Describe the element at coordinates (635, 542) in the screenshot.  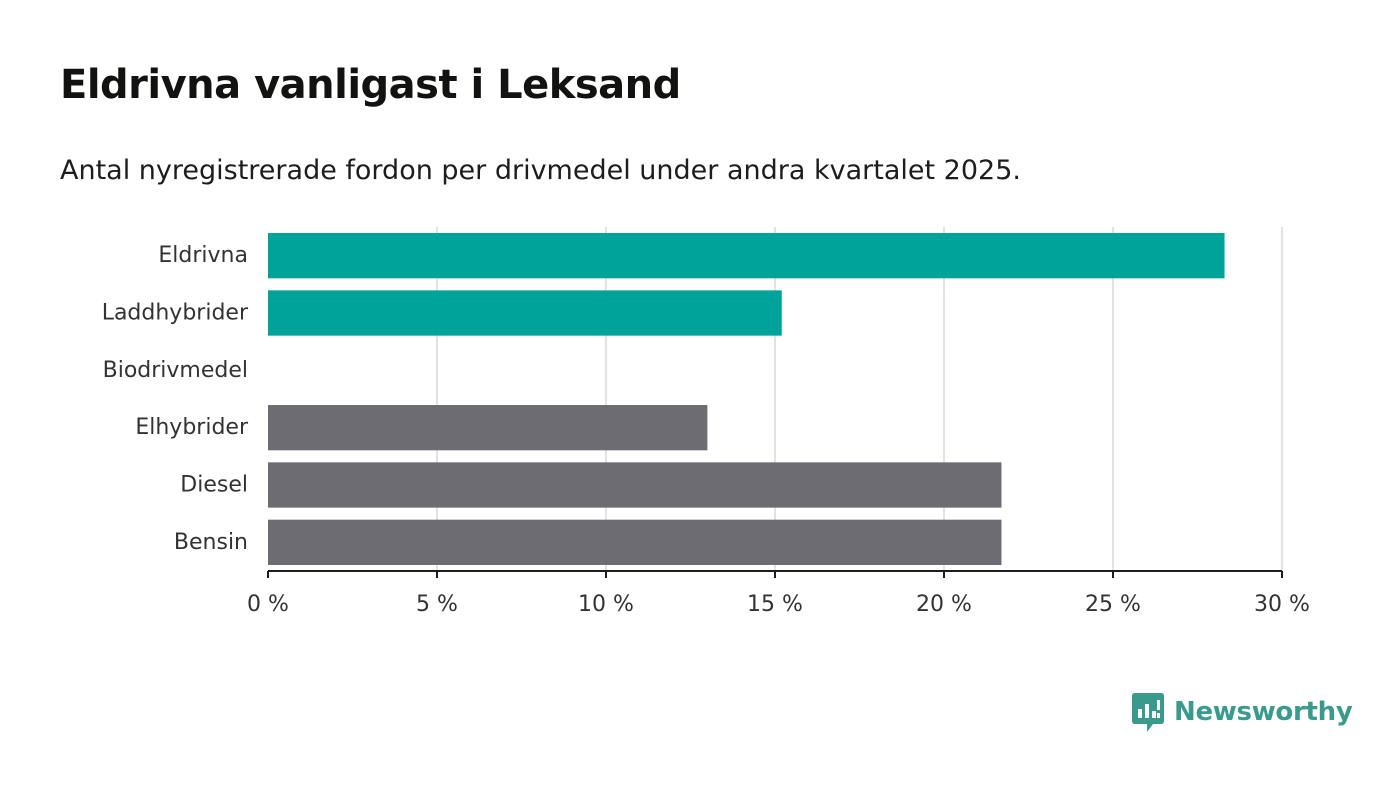
I see `bar-bensin` at that location.